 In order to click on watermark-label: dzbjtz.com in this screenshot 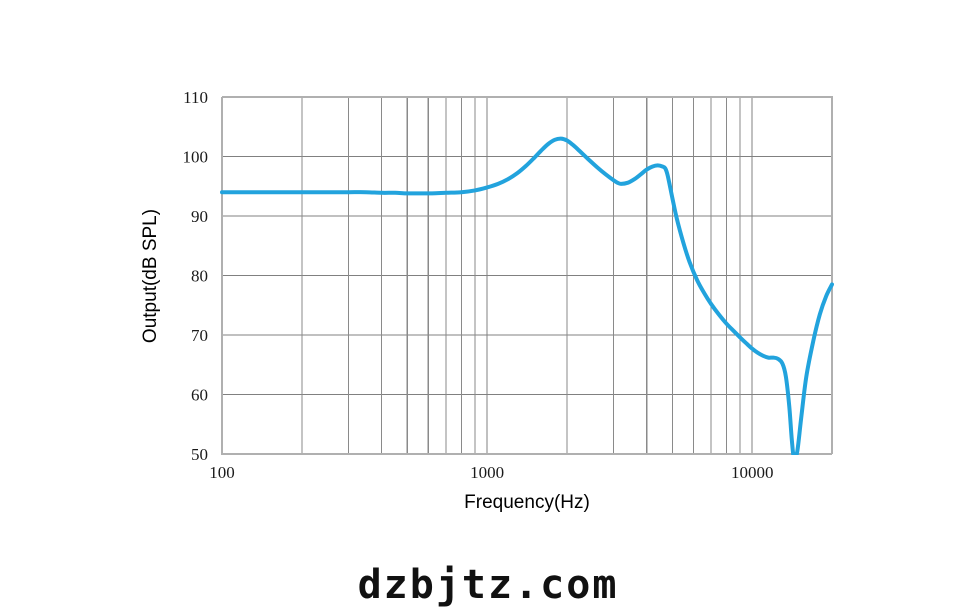, I will do `click(488, 585)`.